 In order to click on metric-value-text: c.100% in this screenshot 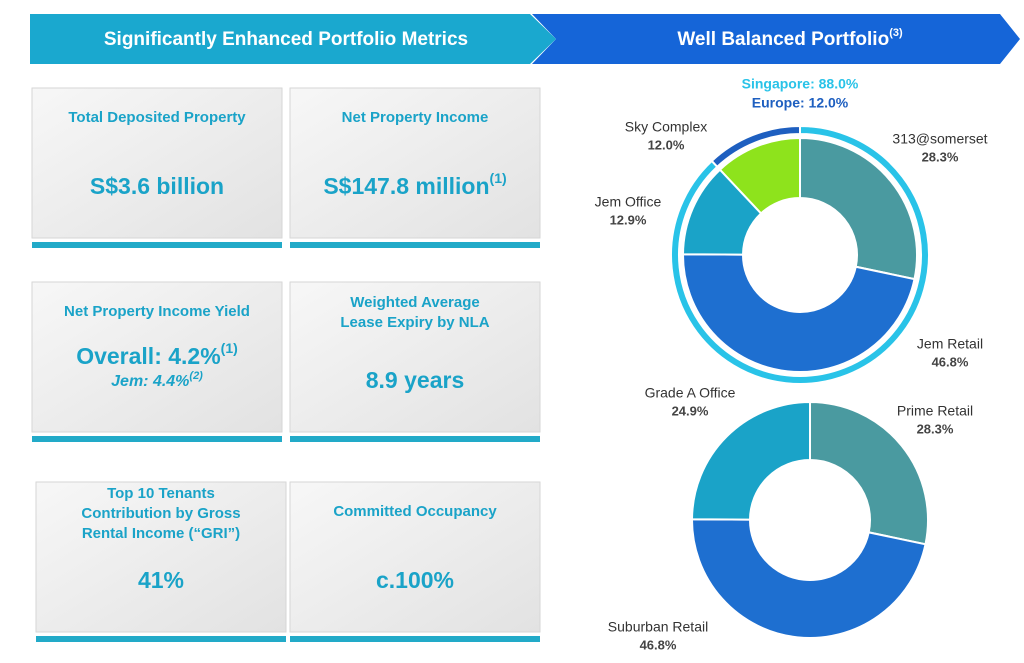, I will do `click(415, 580)`.